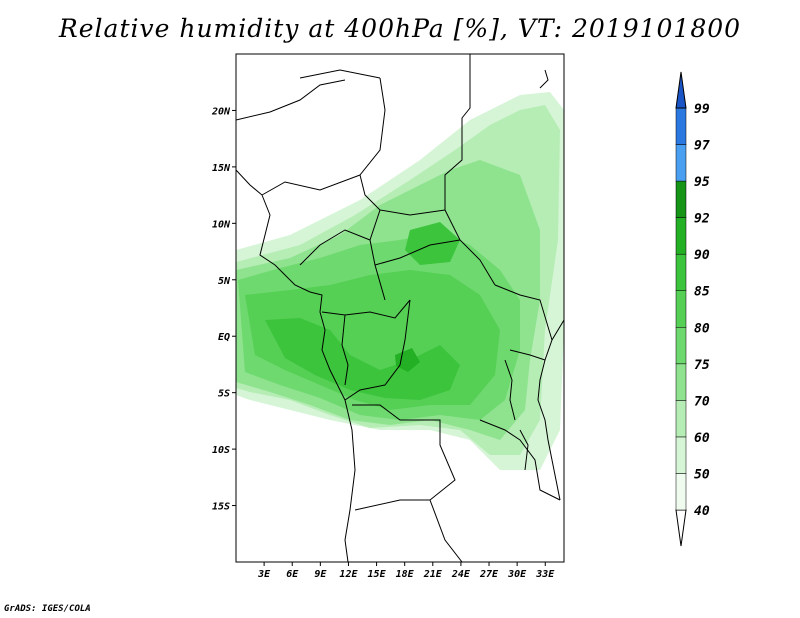 This screenshot has width=800, height=618. I want to click on lon-tick-label: 33E, so click(545, 574).